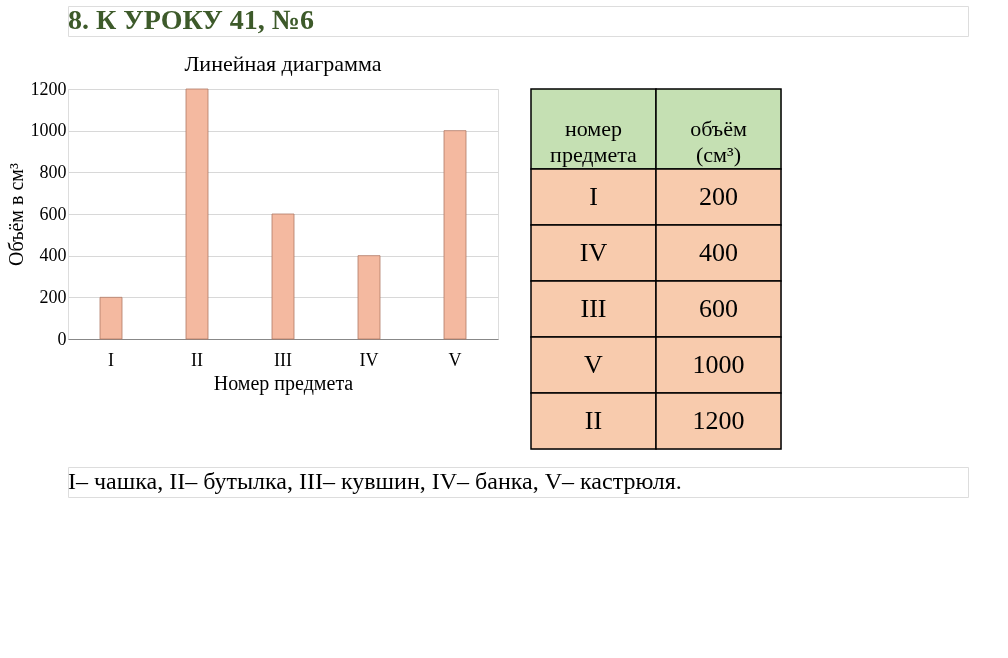 Image resolution: width=1008 pixels, height=658 pixels. What do you see at coordinates (593, 252) in the screenshot?
I see `category-label: IV` at bounding box center [593, 252].